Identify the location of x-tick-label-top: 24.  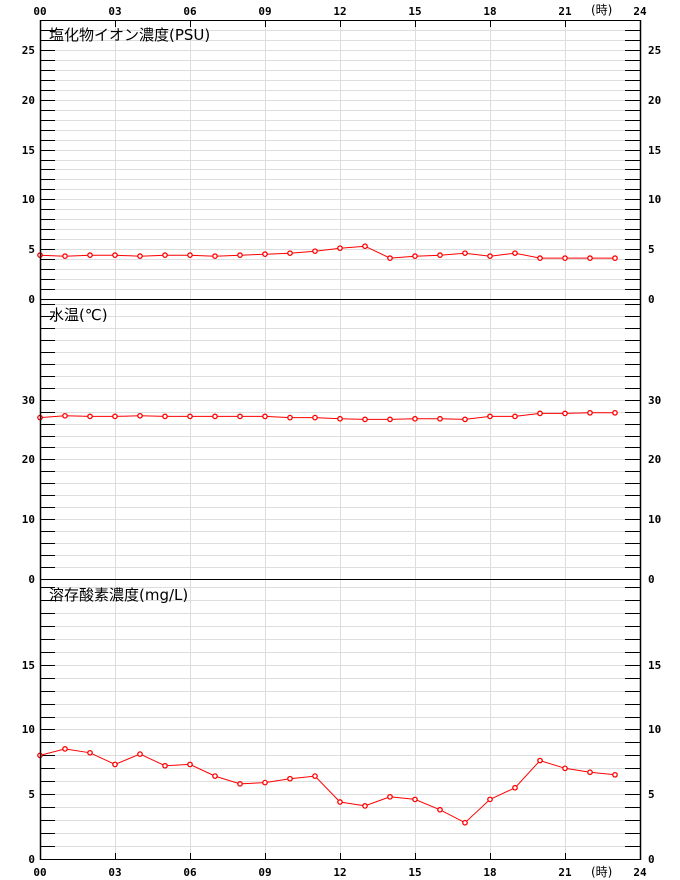
(640, 11).